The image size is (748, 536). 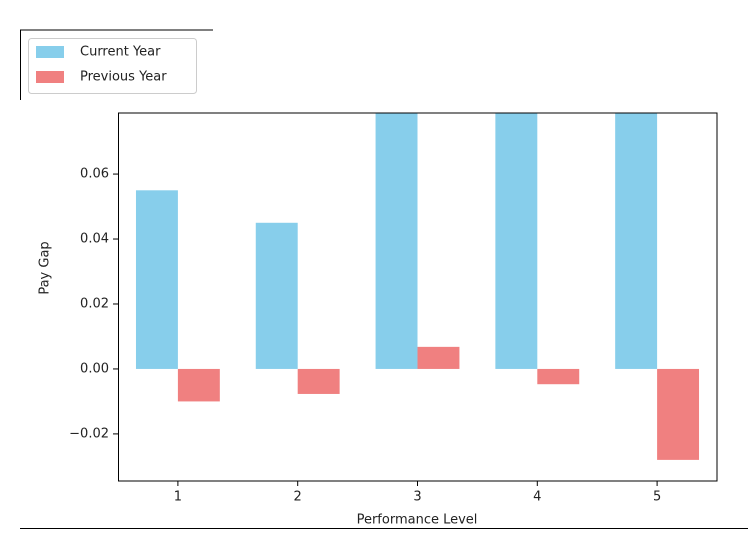 What do you see at coordinates (298, 497) in the screenshot?
I see `x-tick-label: 2` at bounding box center [298, 497].